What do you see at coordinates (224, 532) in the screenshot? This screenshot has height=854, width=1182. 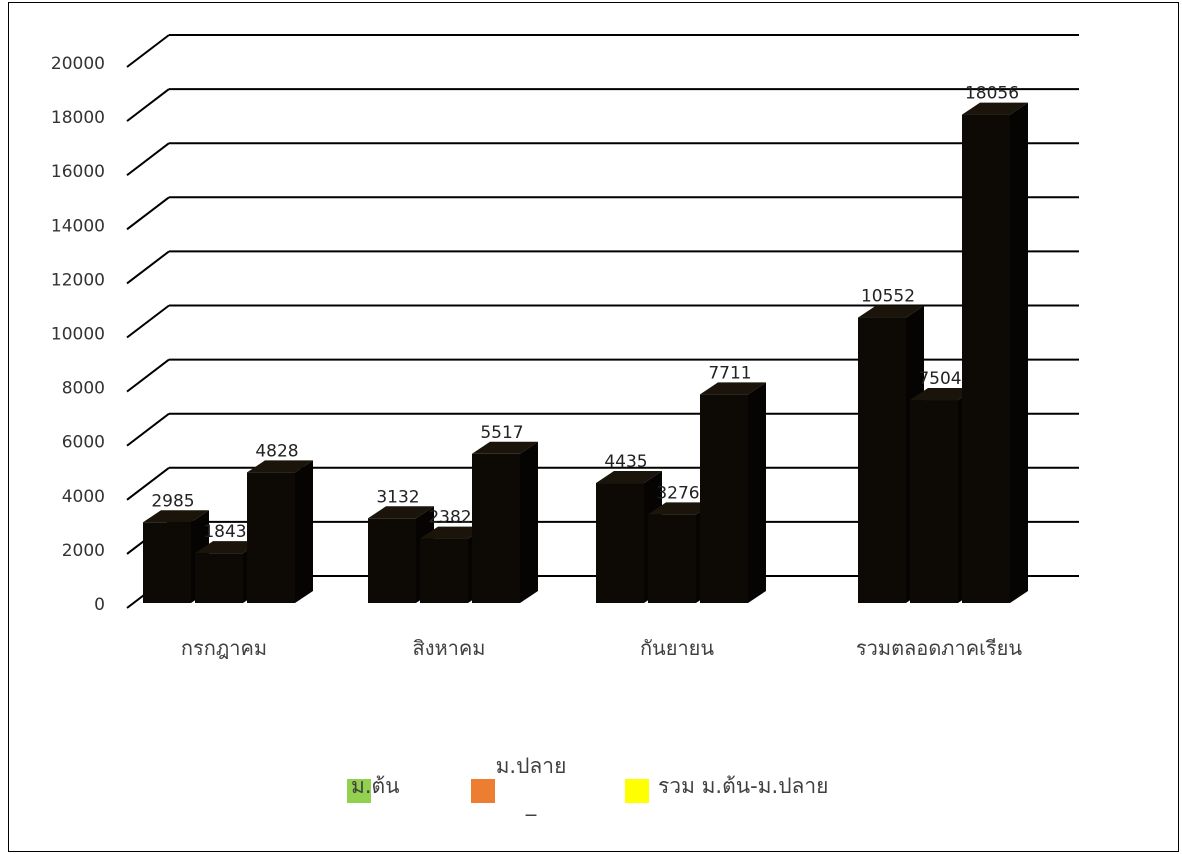 I see `data-label: 1843` at bounding box center [224, 532].